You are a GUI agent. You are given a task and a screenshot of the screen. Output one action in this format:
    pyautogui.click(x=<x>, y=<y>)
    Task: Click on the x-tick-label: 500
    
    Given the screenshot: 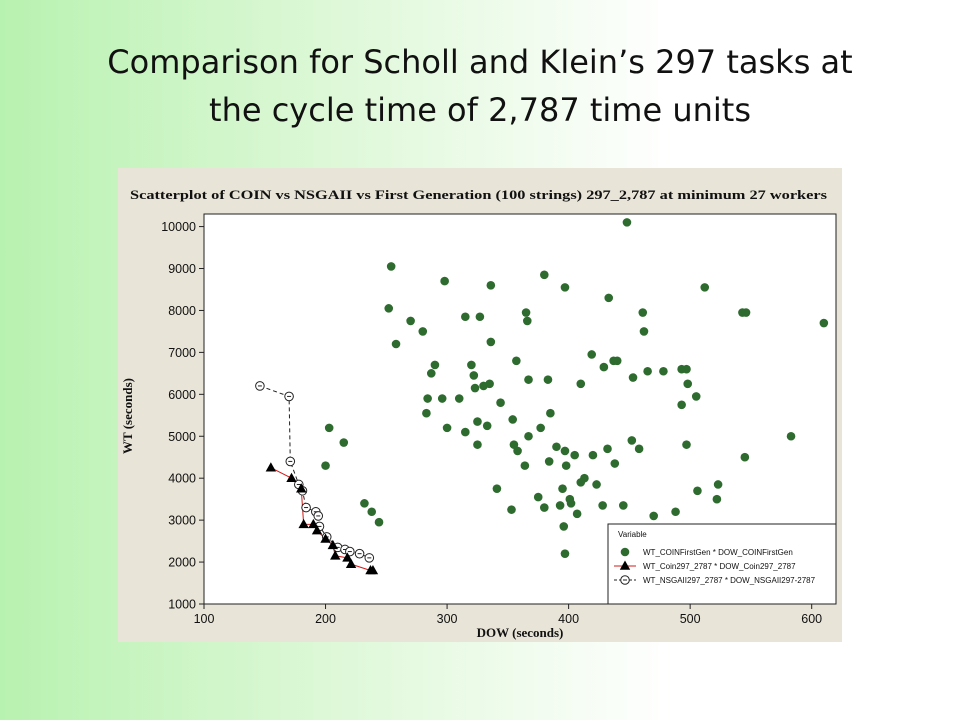 What is the action you would take?
    pyautogui.click(x=690, y=619)
    